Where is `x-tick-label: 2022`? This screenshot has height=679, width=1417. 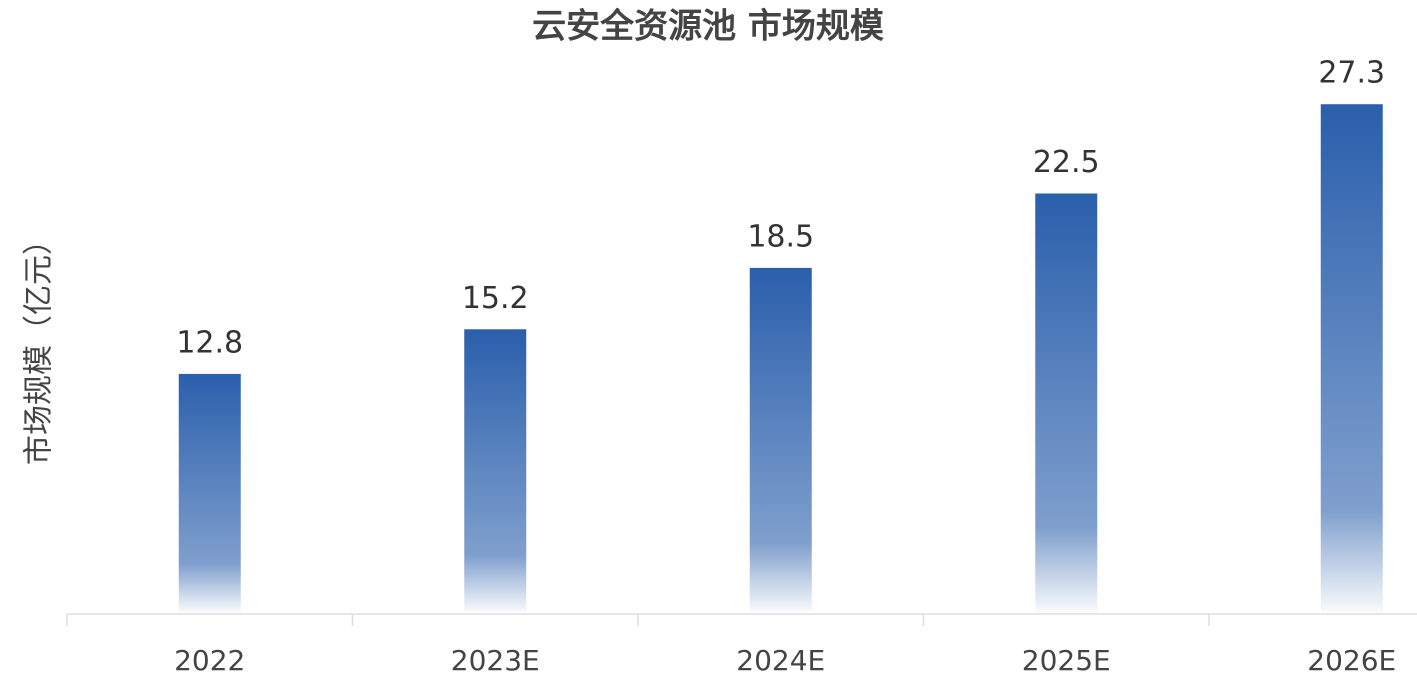
x-tick-label: 2022 is located at coordinates (209, 660).